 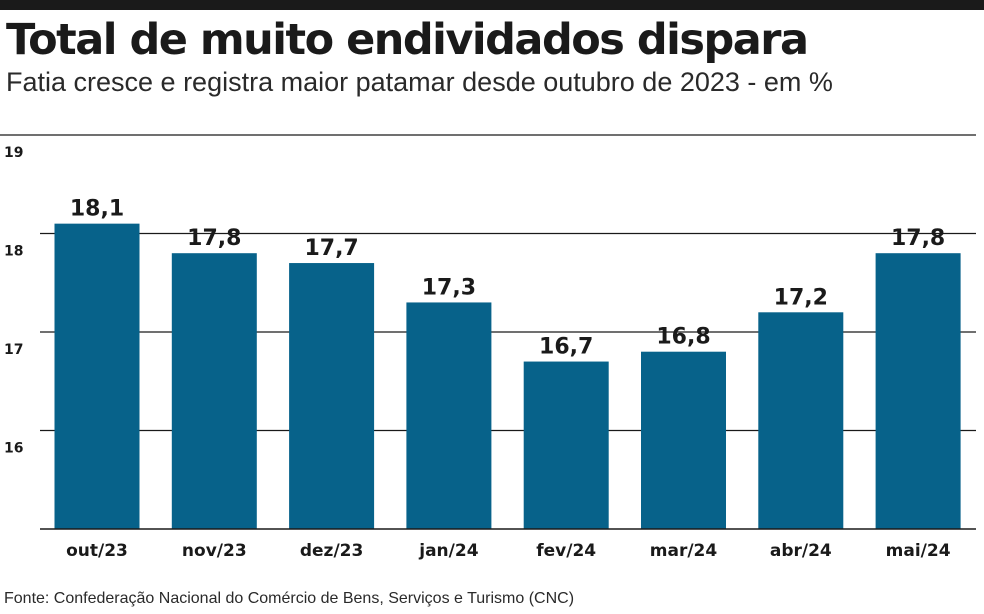 What do you see at coordinates (331, 551) in the screenshot?
I see `x-tick-label: dez/23` at bounding box center [331, 551].